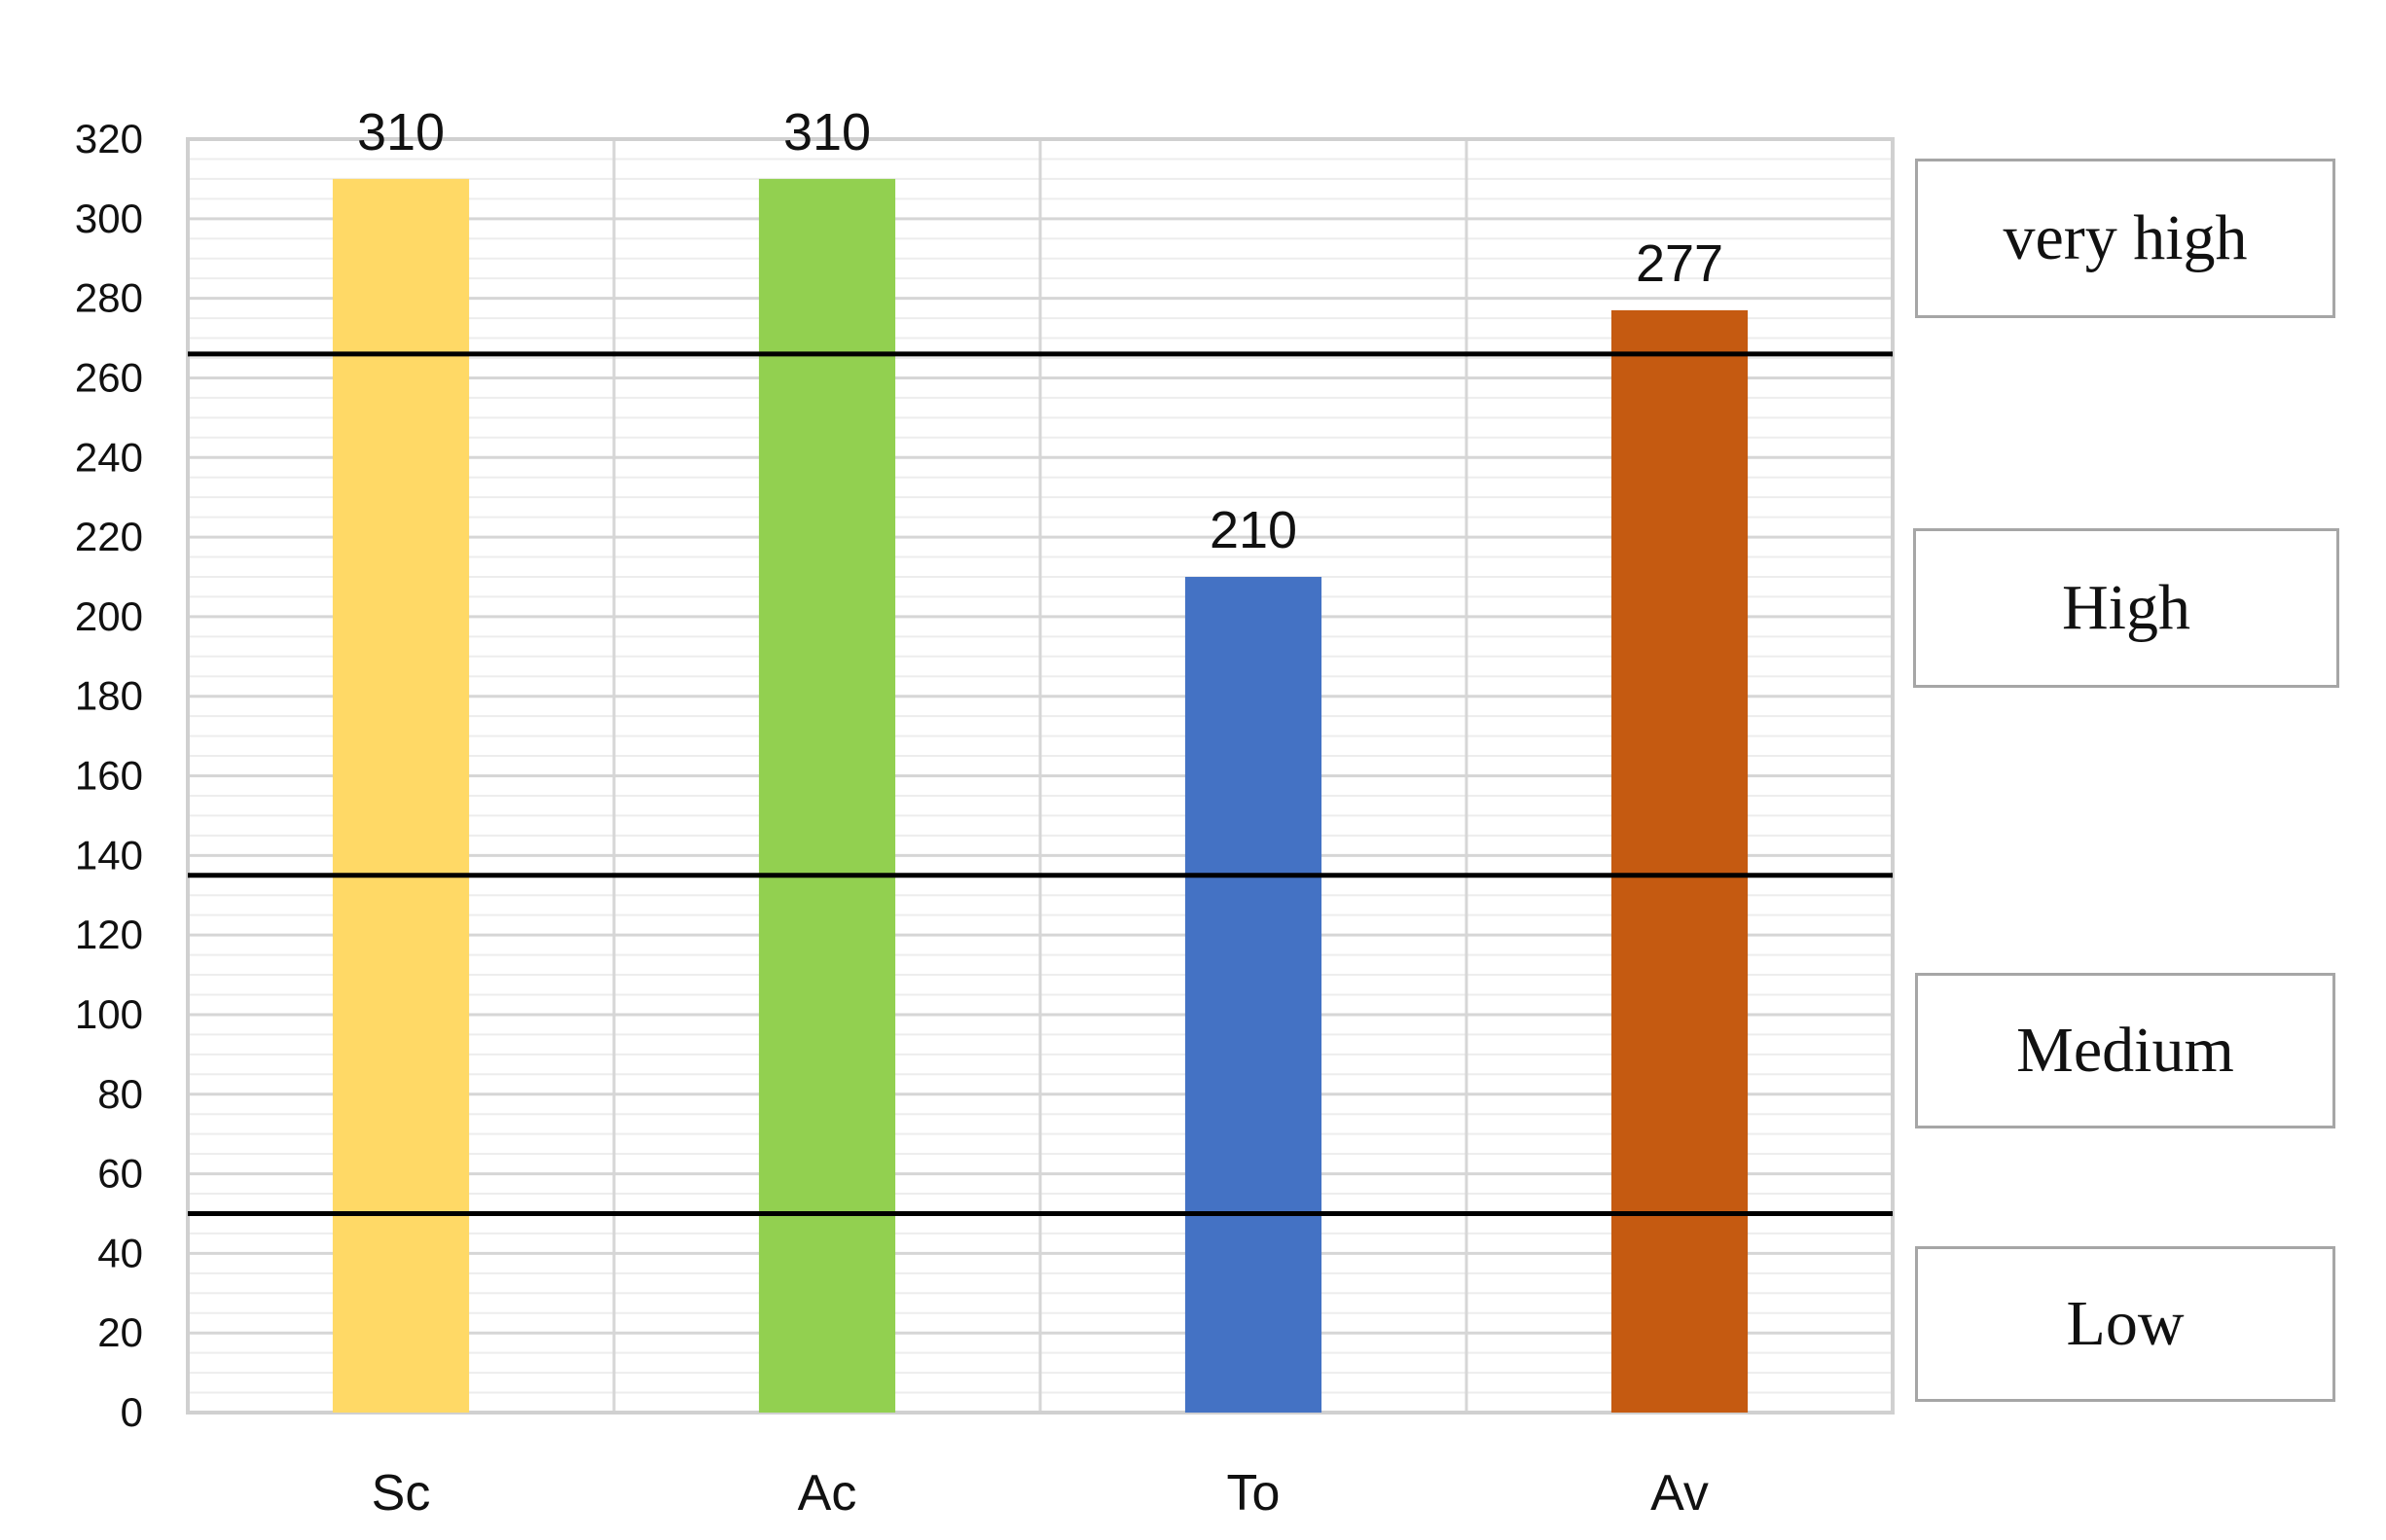  I want to click on value-label-av: 277, so click(1679, 263).